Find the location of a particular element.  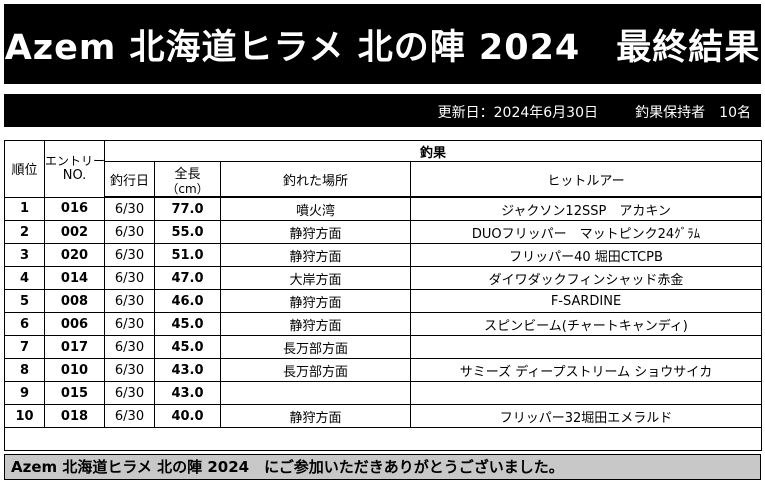

table-row: 6 006 6/30 45.0 静狩方面 スピンビーム(チャートキャンディ) is located at coordinates (383, 324).